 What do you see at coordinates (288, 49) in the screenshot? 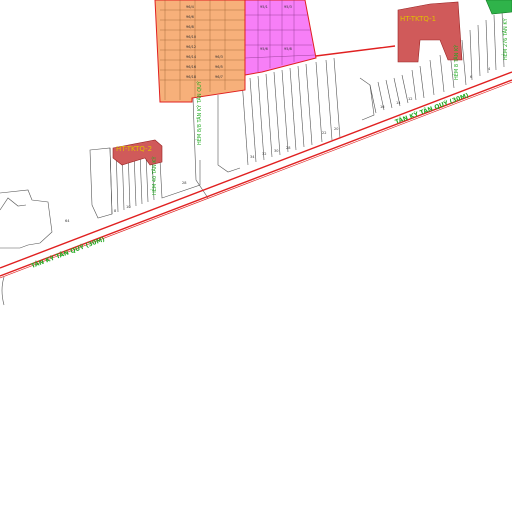
I see `svg-text: 95/8` at bounding box center [288, 49].